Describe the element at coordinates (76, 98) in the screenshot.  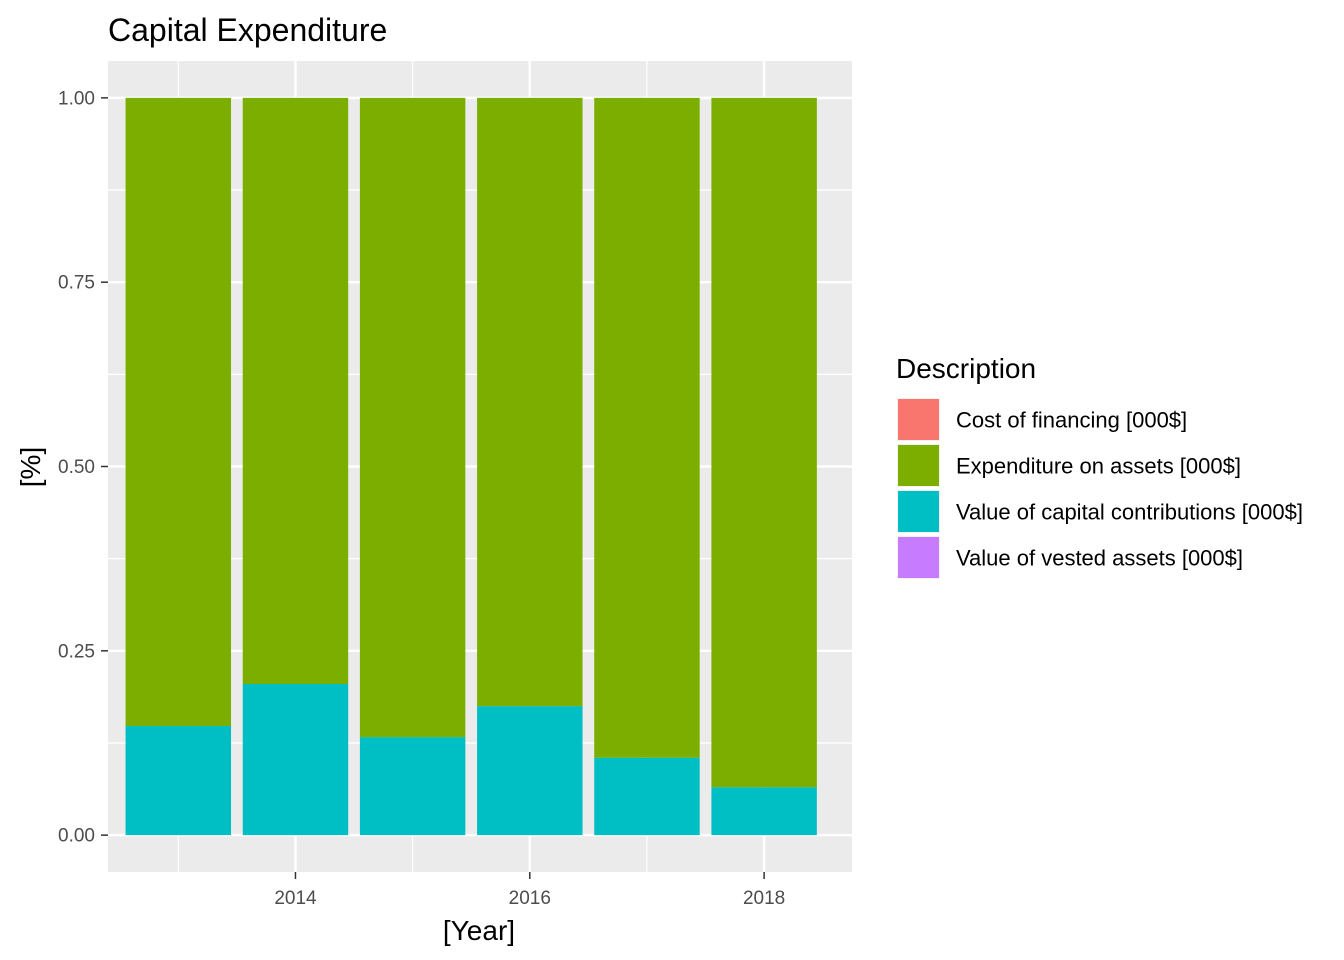
I see `y-tick-label: 1.00` at that location.